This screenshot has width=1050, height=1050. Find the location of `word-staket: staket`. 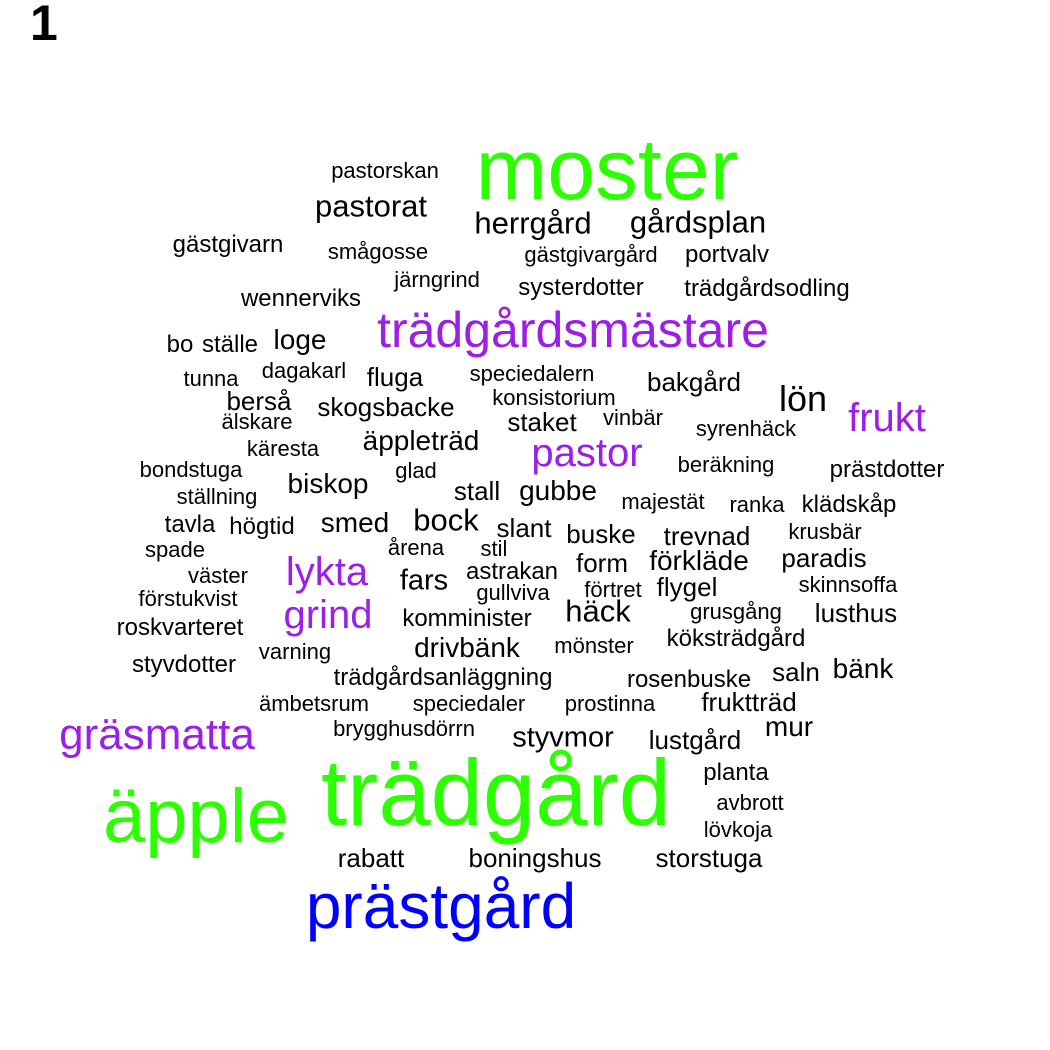

word-staket: staket is located at coordinates (542, 422).